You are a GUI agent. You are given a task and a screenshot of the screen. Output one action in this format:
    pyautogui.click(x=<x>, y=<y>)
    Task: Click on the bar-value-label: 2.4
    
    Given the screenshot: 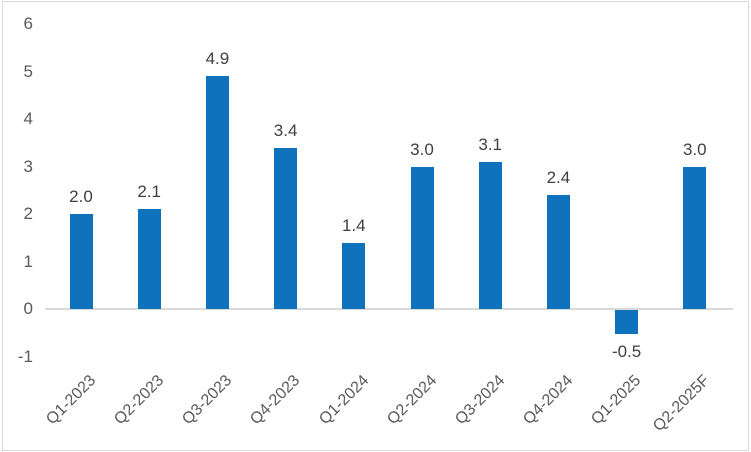 What is the action you would take?
    pyautogui.click(x=558, y=177)
    